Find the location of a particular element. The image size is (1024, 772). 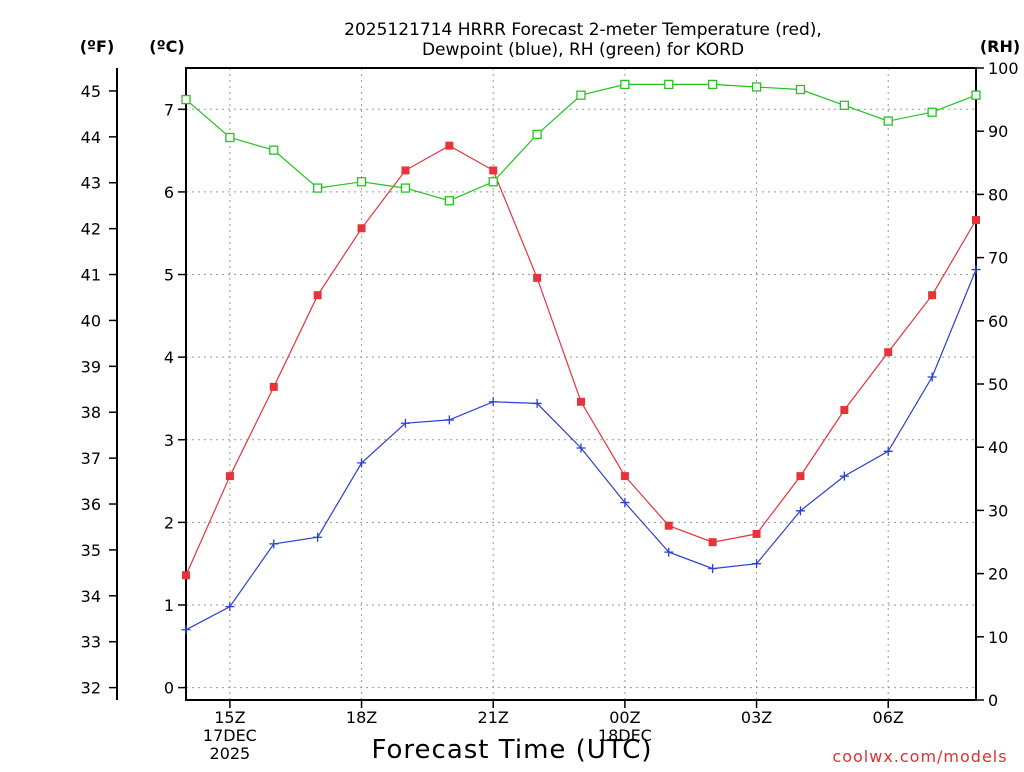

fahrenheit-tick-label: 44 is located at coordinates (91, 137).